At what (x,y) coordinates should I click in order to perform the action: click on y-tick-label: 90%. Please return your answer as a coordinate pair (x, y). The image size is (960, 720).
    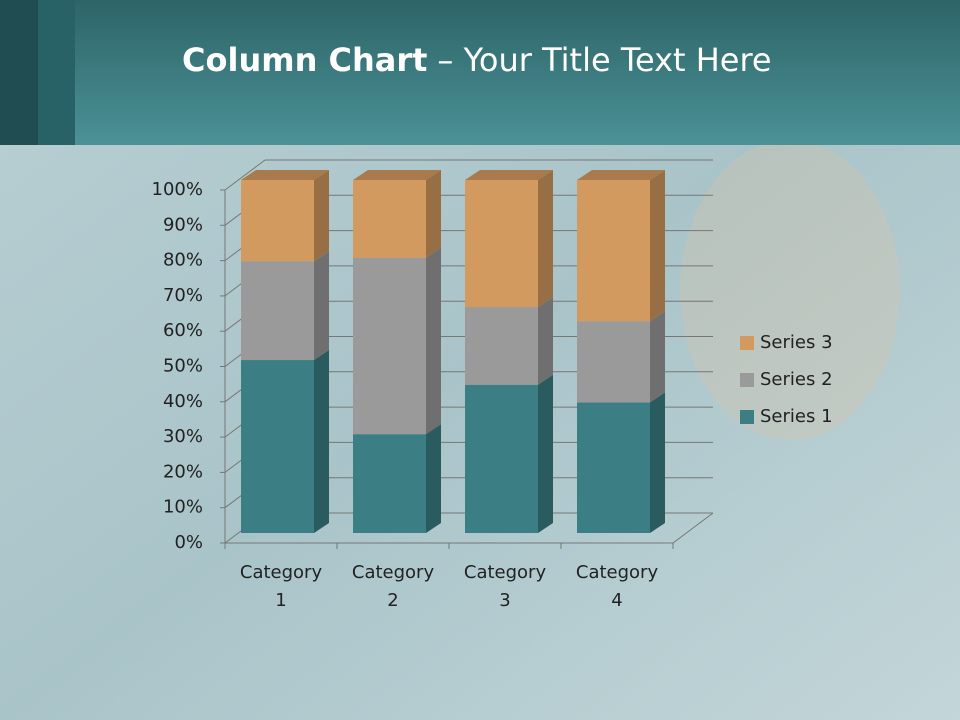
    Looking at the image, I should click on (183, 224).